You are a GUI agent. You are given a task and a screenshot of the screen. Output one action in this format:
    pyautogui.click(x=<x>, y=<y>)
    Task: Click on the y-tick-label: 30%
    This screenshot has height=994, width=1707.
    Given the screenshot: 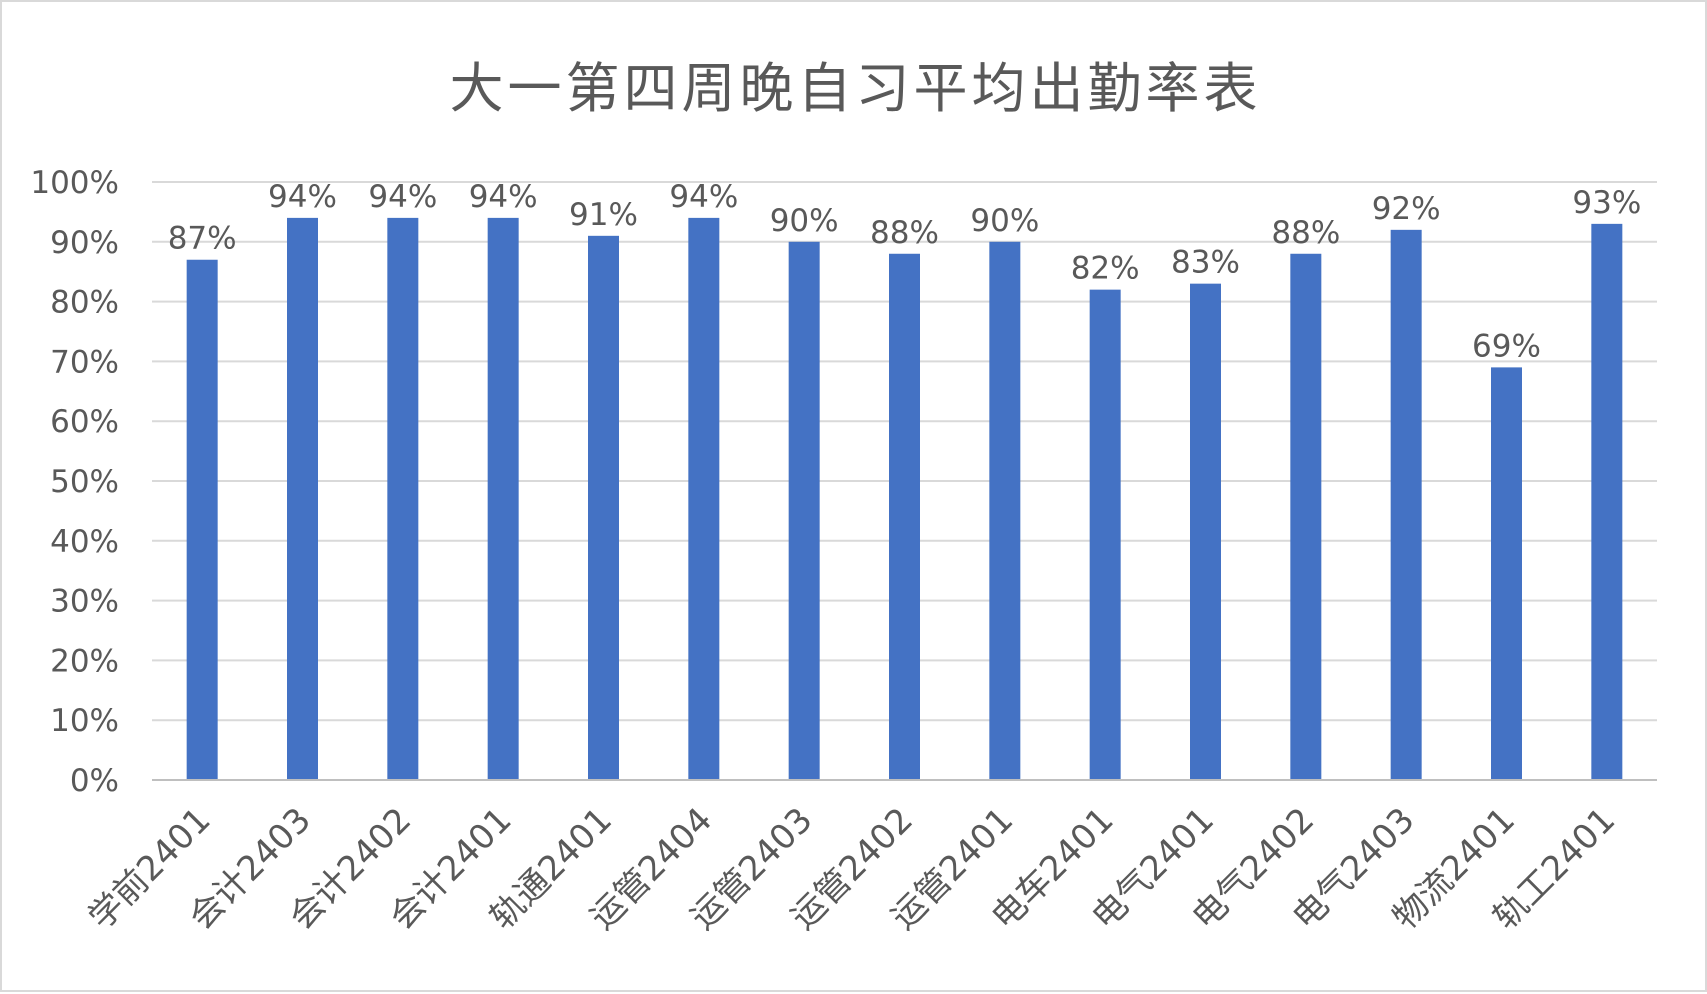 What is the action you would take?
    pyautogui.click(x=84, y=602)
    